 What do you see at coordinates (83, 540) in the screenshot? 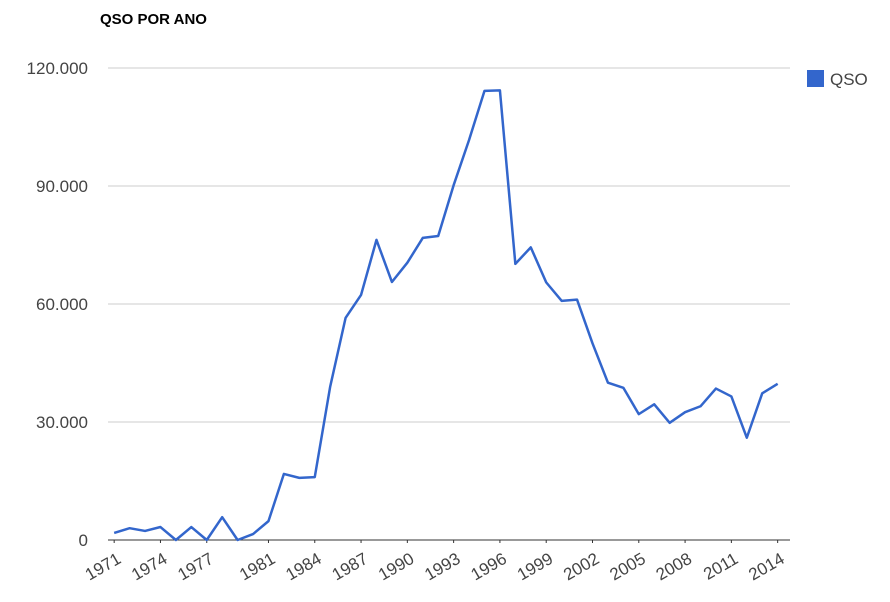
I see `y-tick-label: 0` at bounding box center [83, 540].